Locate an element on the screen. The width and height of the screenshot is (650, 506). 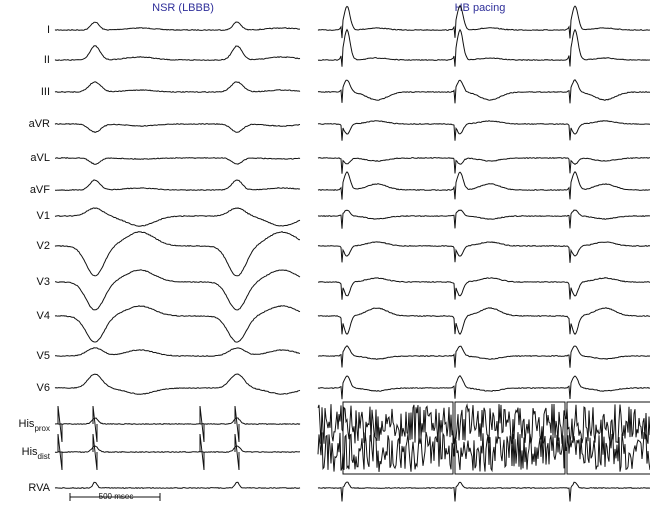
lead-label: V4 is located at coordinates (43, 316).